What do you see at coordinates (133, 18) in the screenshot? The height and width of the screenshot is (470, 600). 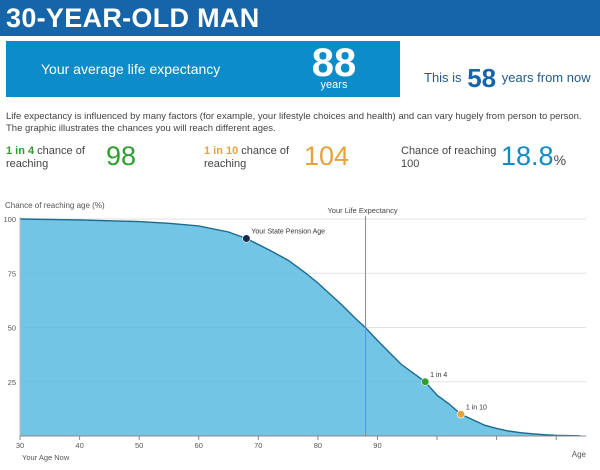 I see `page-title: 30-YEAR-OLD MAN` at bounding box center [133, 18].